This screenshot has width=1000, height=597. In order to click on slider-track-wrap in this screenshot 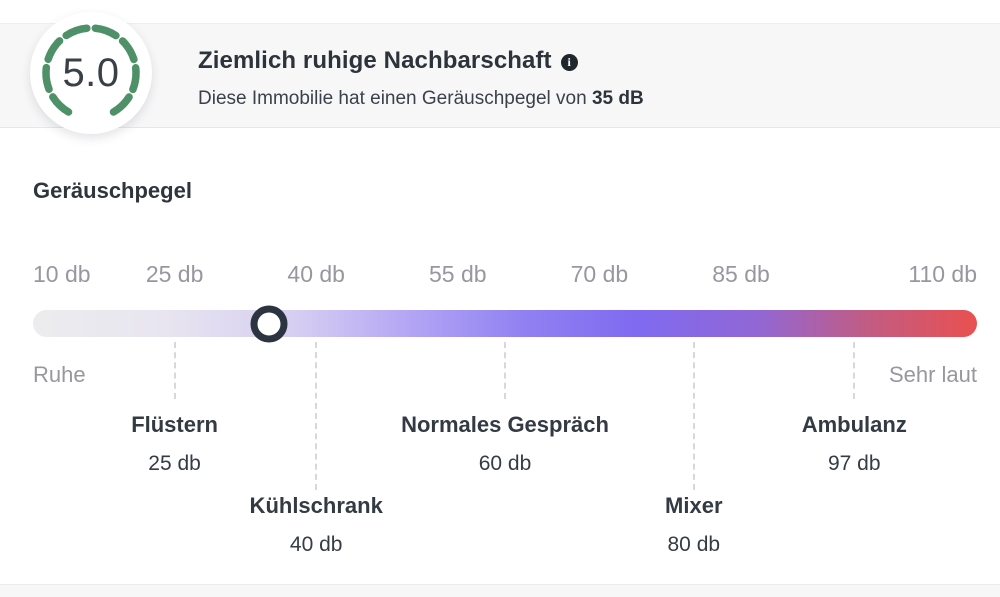, I will do `click(505, 323)`.